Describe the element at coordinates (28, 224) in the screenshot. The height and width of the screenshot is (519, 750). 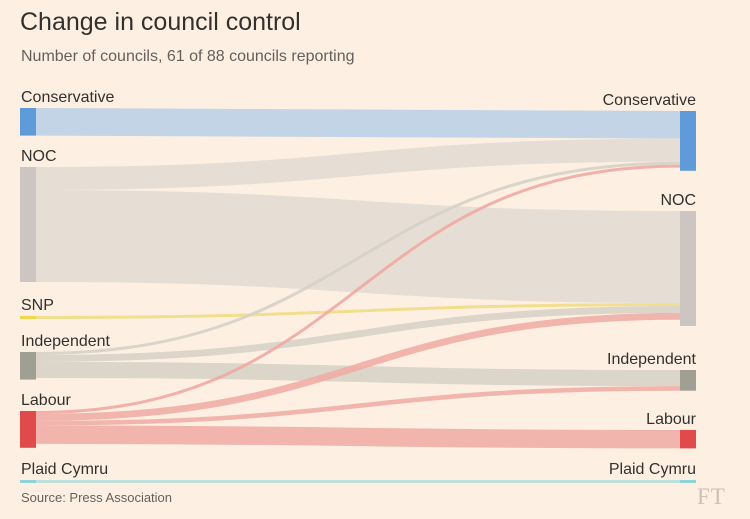
I see `left-node-noc` at that location.